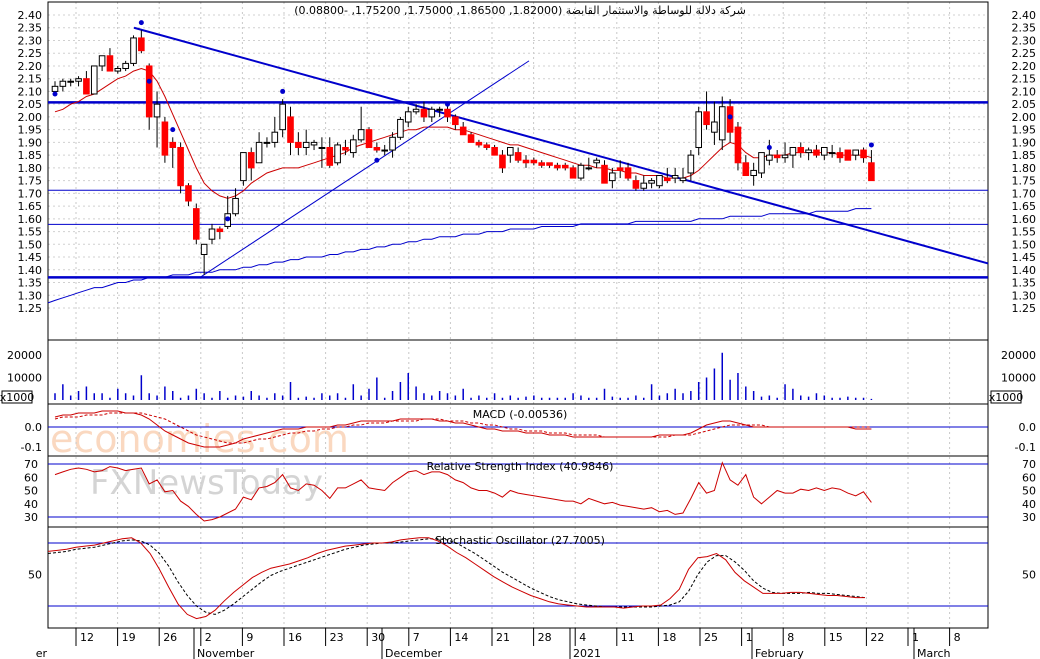  Describe the element at coordinates (1006, 397) in the screenshot. I see `volume-unit-label-right: x1000` at that location.